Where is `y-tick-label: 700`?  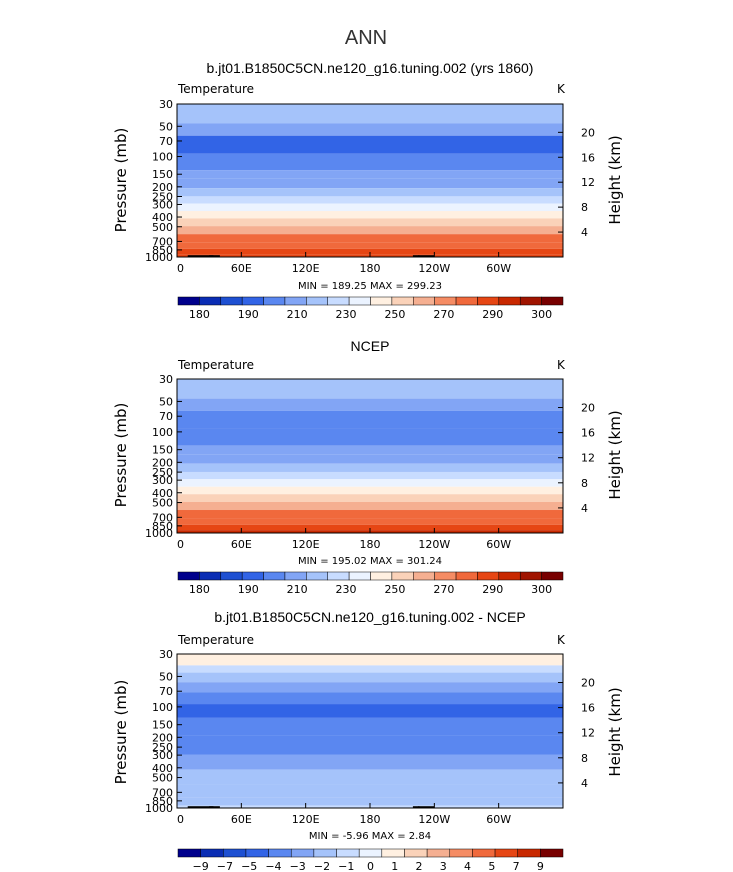
y-tick-label: 700 is located at coordinates (162, 792).